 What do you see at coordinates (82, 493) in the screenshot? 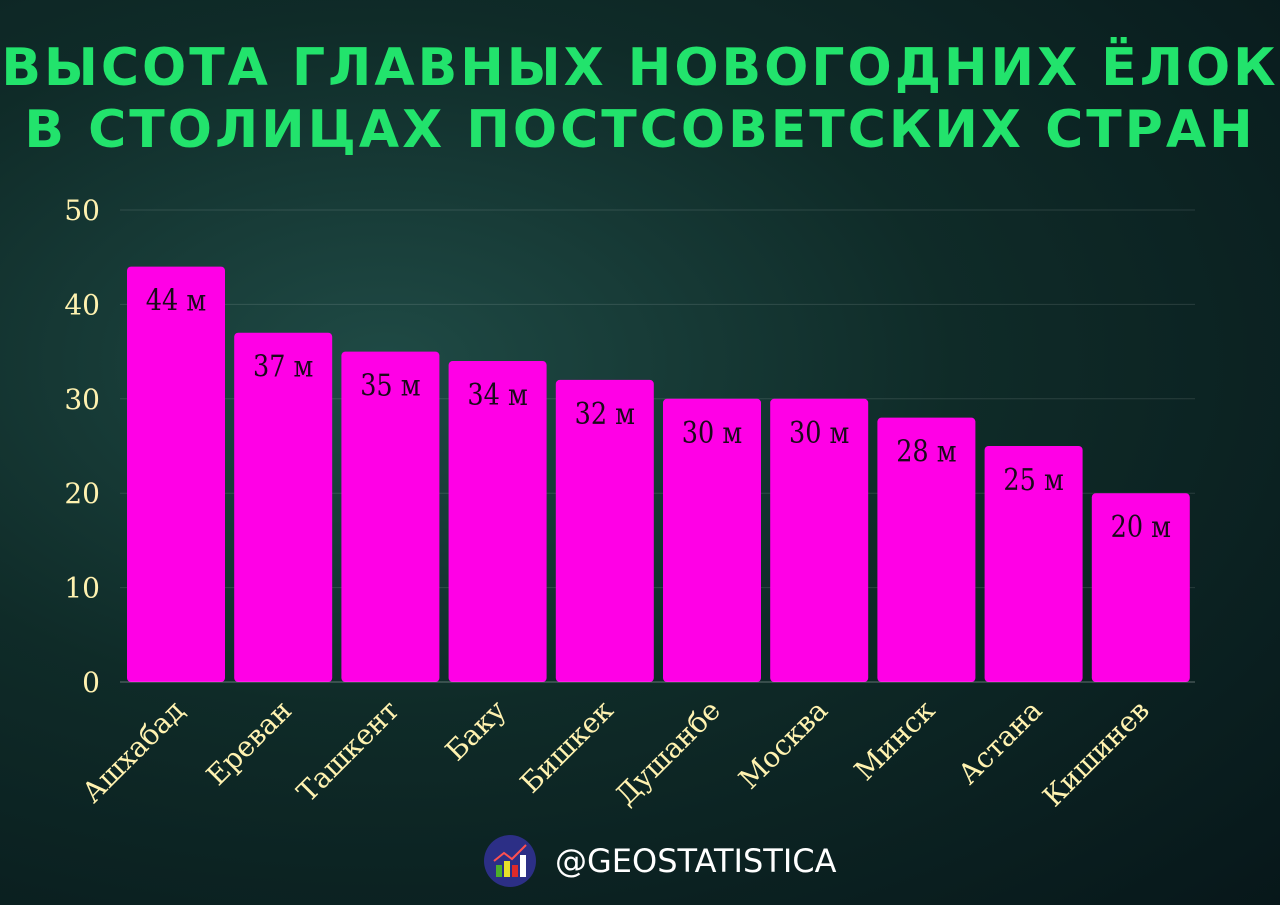
I see `y-tick-label: 20` at bounding box center [82, 493].